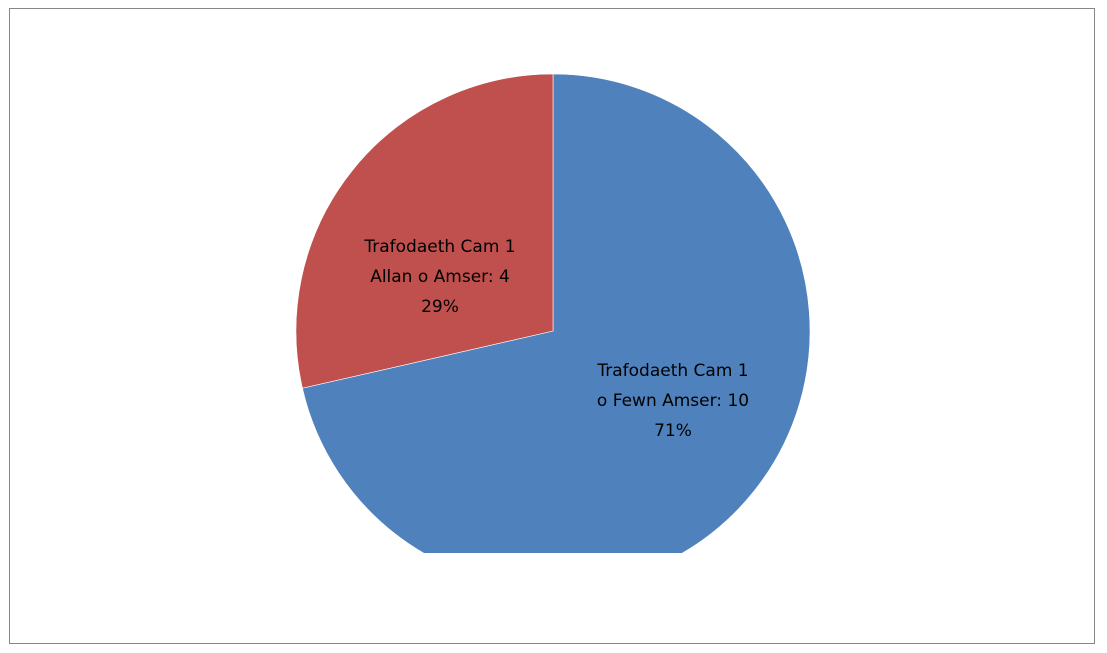 This screenshot has width=1107, height=653. I want to click on pie-slice-2-label-line-1: Trafodaeth Cam 1, so click(439, 247).